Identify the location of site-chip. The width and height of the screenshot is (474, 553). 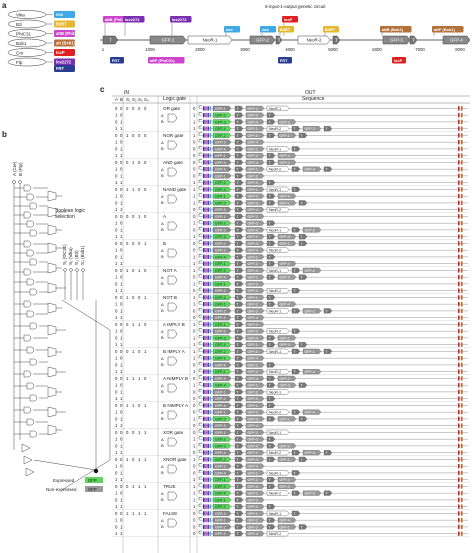
(232, 29).